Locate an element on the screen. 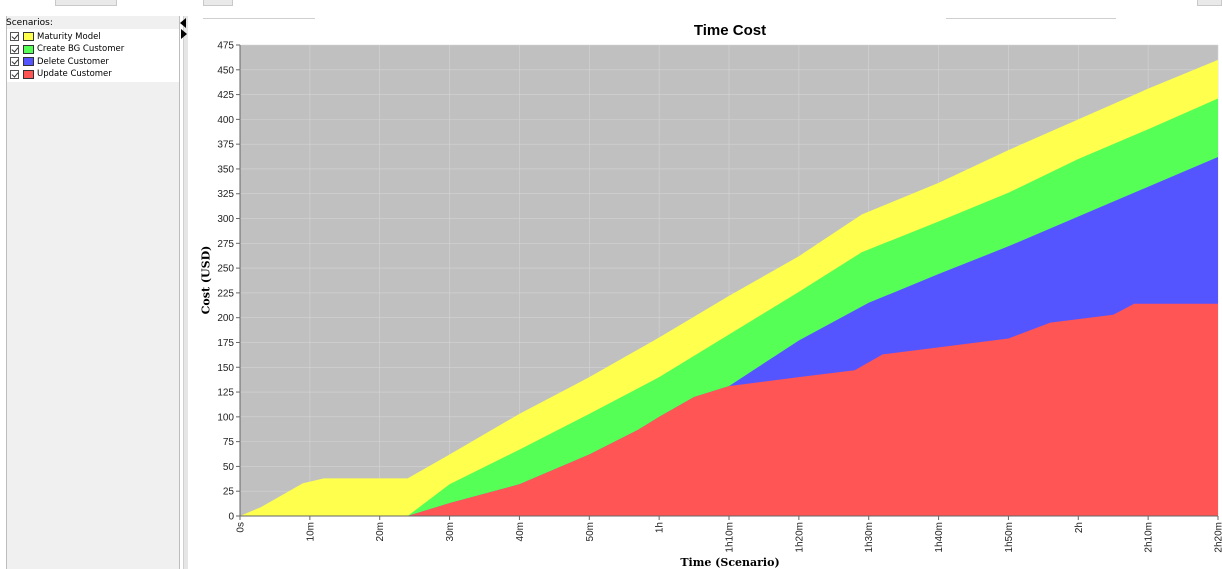 The height and width of the screenshot is (569, 1222). x-tick-label: 2h20m is located at coordinates (1218, 537).